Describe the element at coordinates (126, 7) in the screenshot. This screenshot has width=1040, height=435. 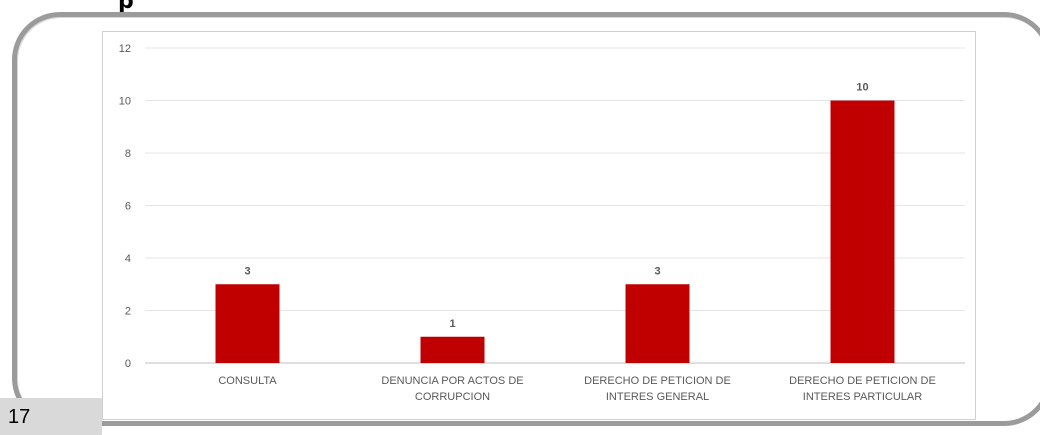
I see `heading-fragment: p` at that location.